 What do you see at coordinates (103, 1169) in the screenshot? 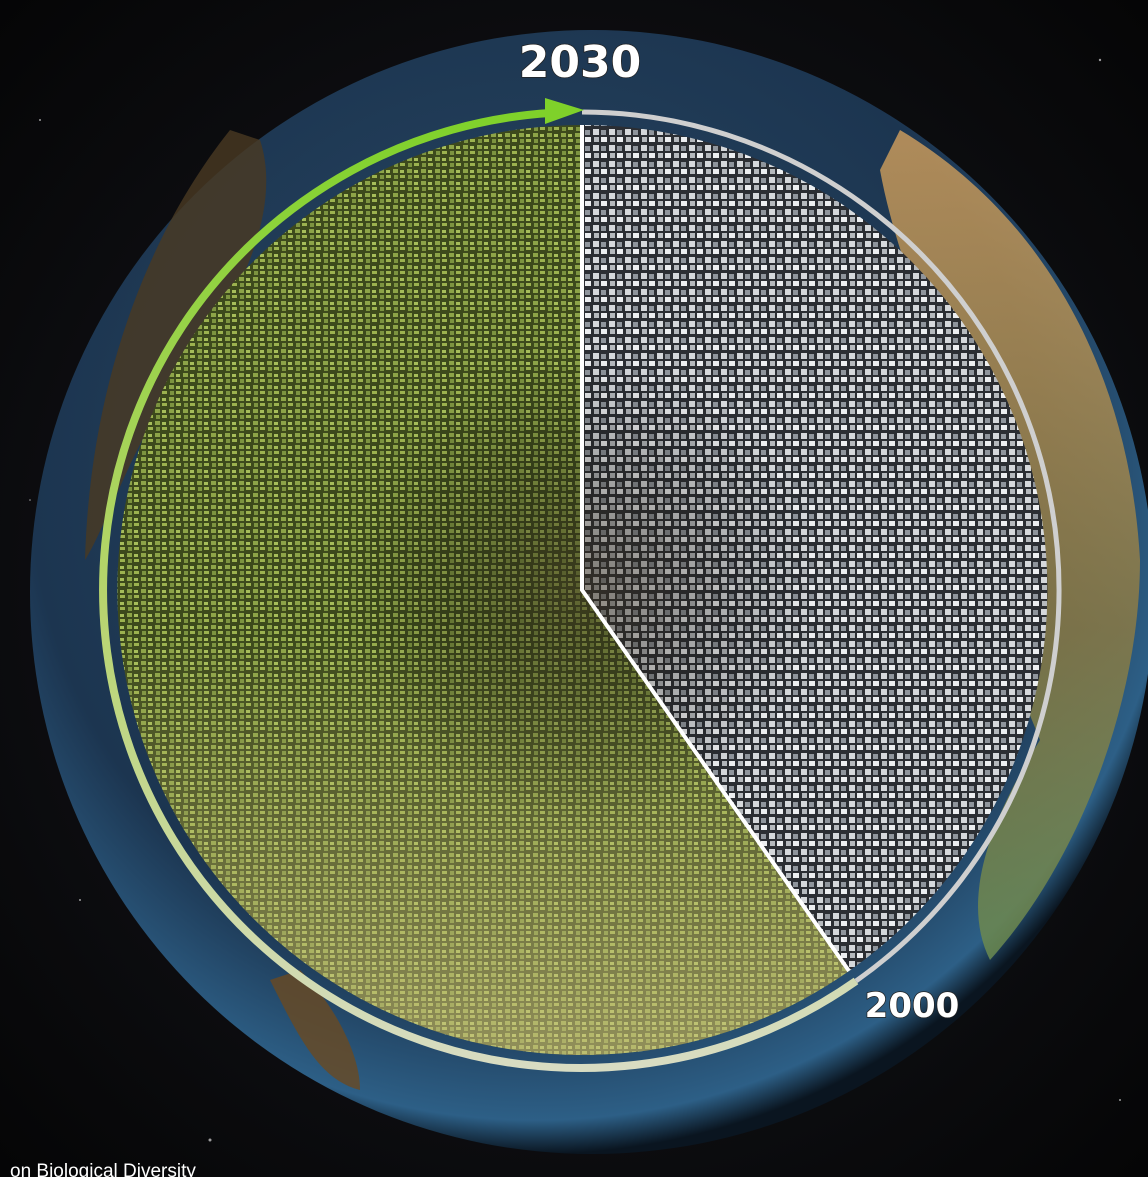
I see `source-text: on Biological Diversity` at bounding box center [103, 1169].